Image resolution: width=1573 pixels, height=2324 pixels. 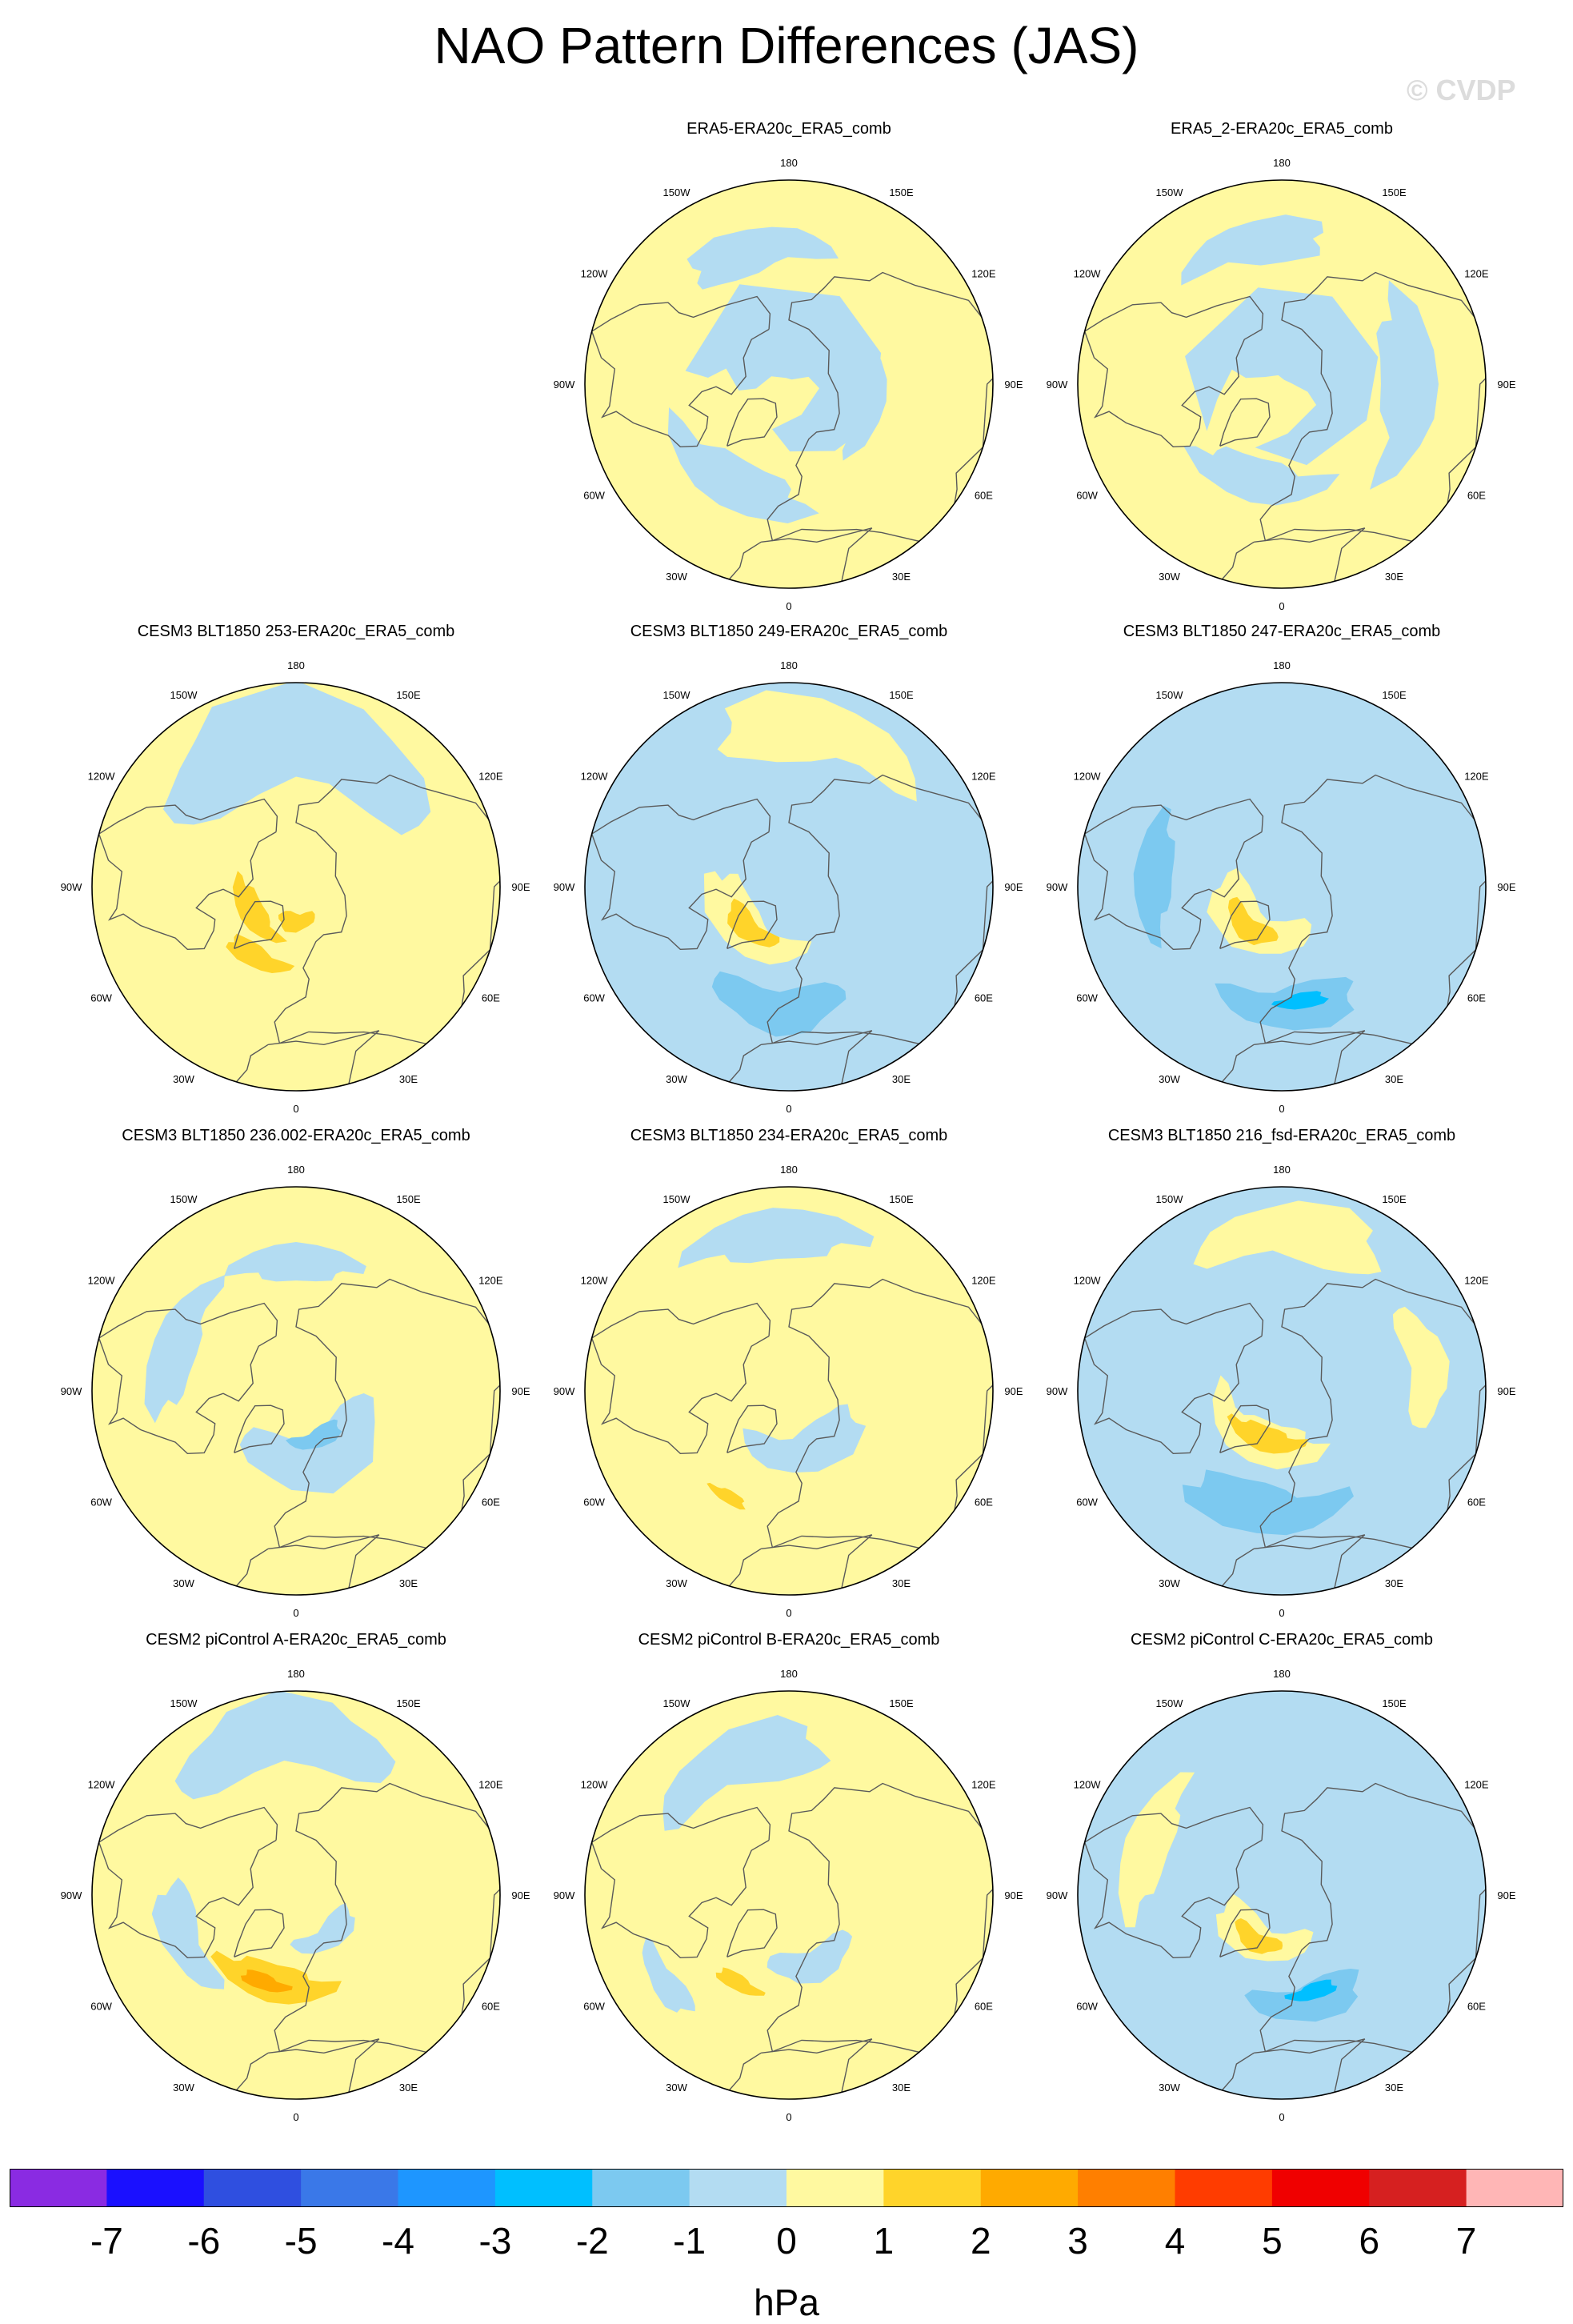 I want to click on cvdp-watermark: © CVDP, so click(x=1461, y=90).